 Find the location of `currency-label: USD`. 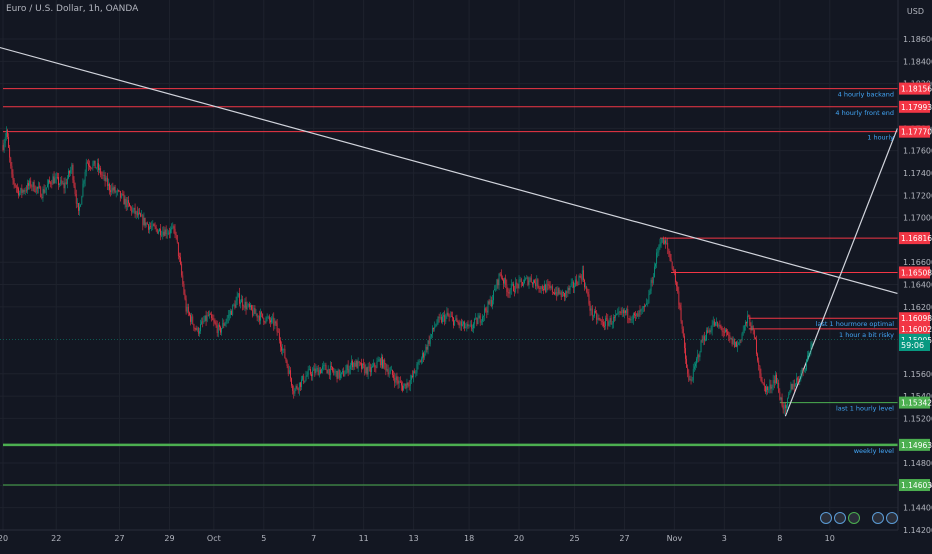

currency-label: USD is located at coordinates (915, 11).